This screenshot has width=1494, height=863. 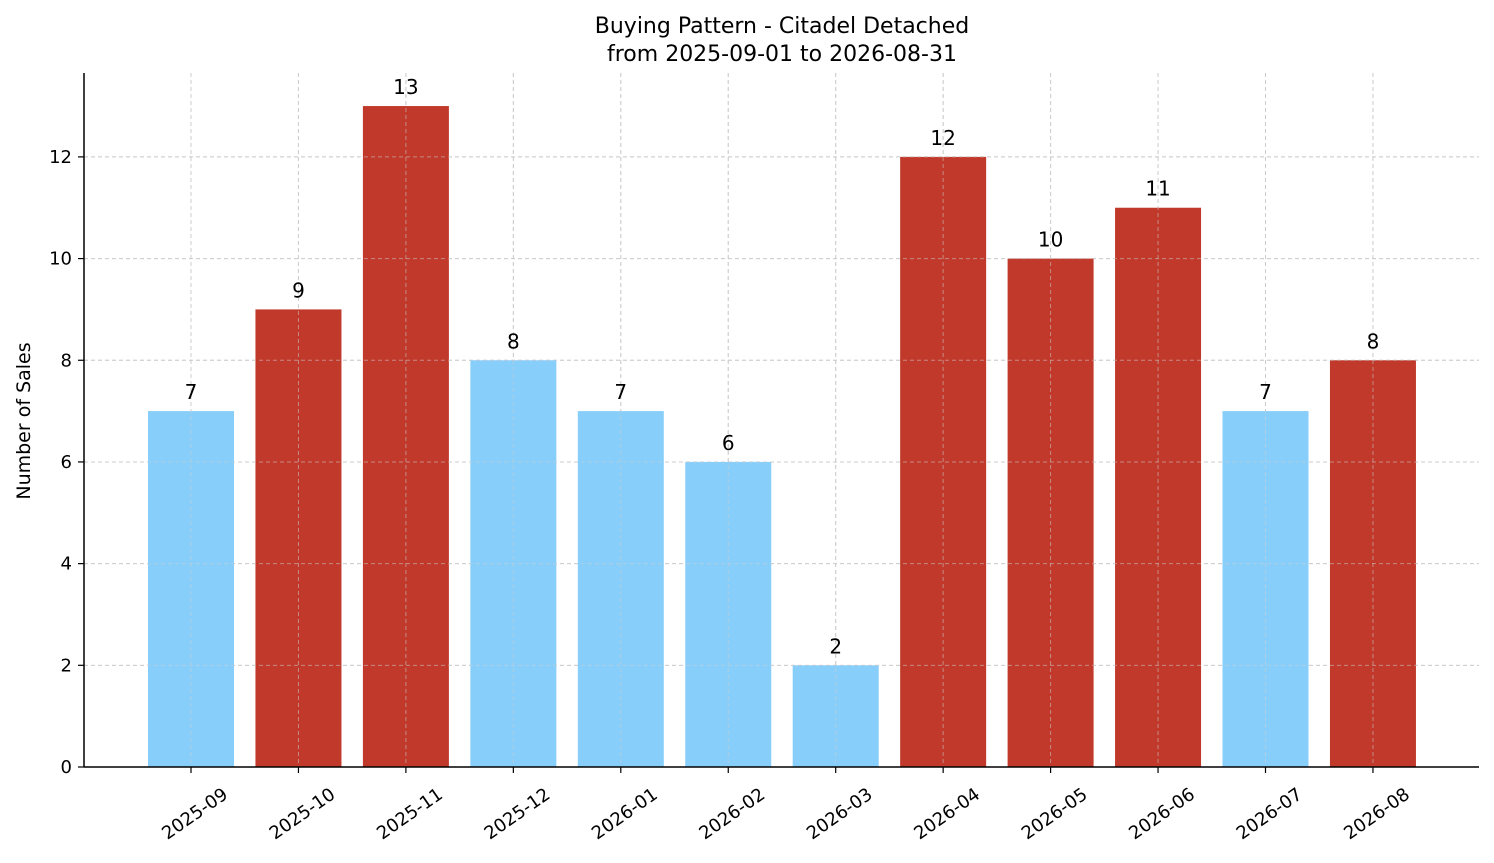 I want to click on x-tick-label: 2025-10, so click(x=303, y=814).